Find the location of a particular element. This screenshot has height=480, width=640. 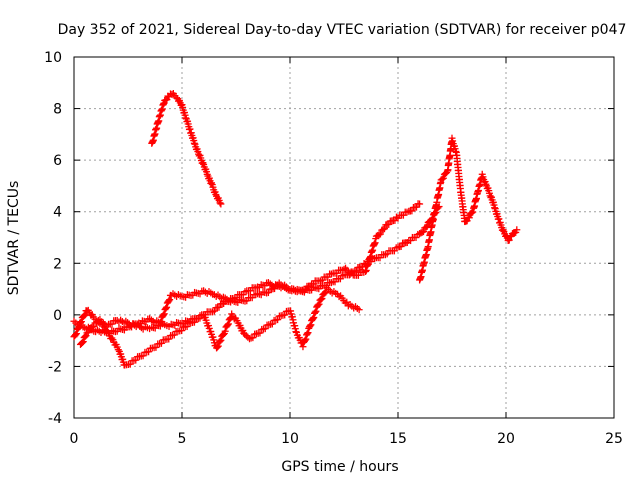

y-tick-label: -2 is located at coordinates (55, 367).